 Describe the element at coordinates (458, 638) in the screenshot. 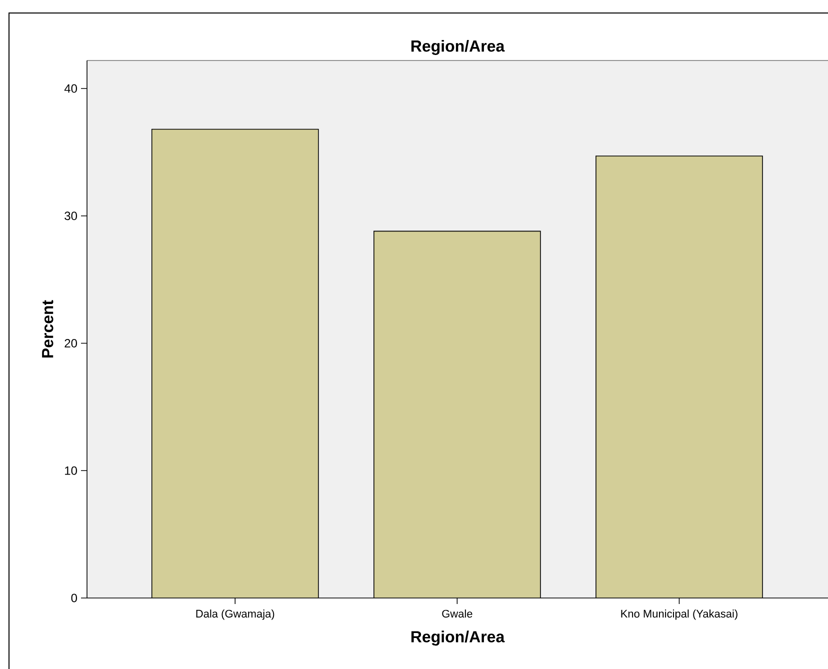

I see `x-axis-title: Region/Area` at that location.